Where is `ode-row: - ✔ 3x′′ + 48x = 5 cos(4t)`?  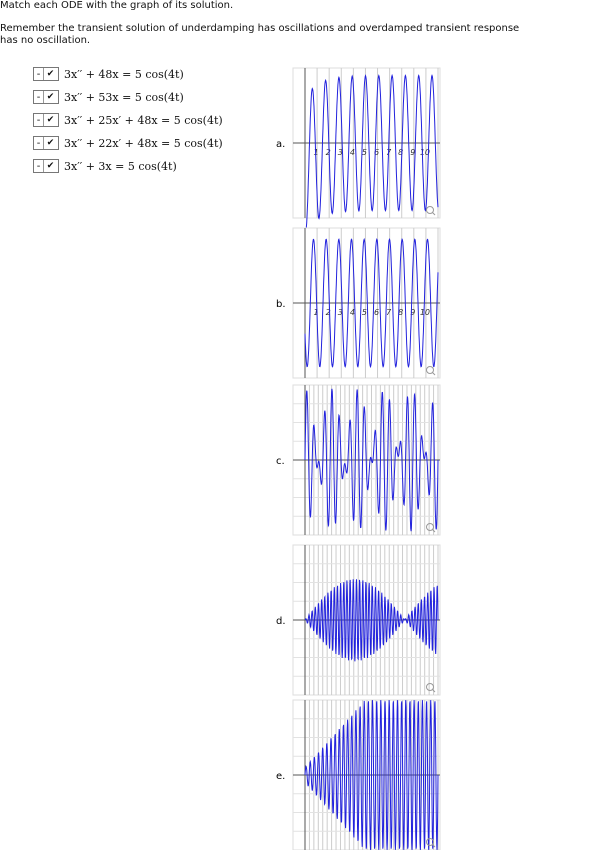 ode-row: - ✔ 3x′′ + 48x = 5 cos(4t) is located at coordinates (108, 74).